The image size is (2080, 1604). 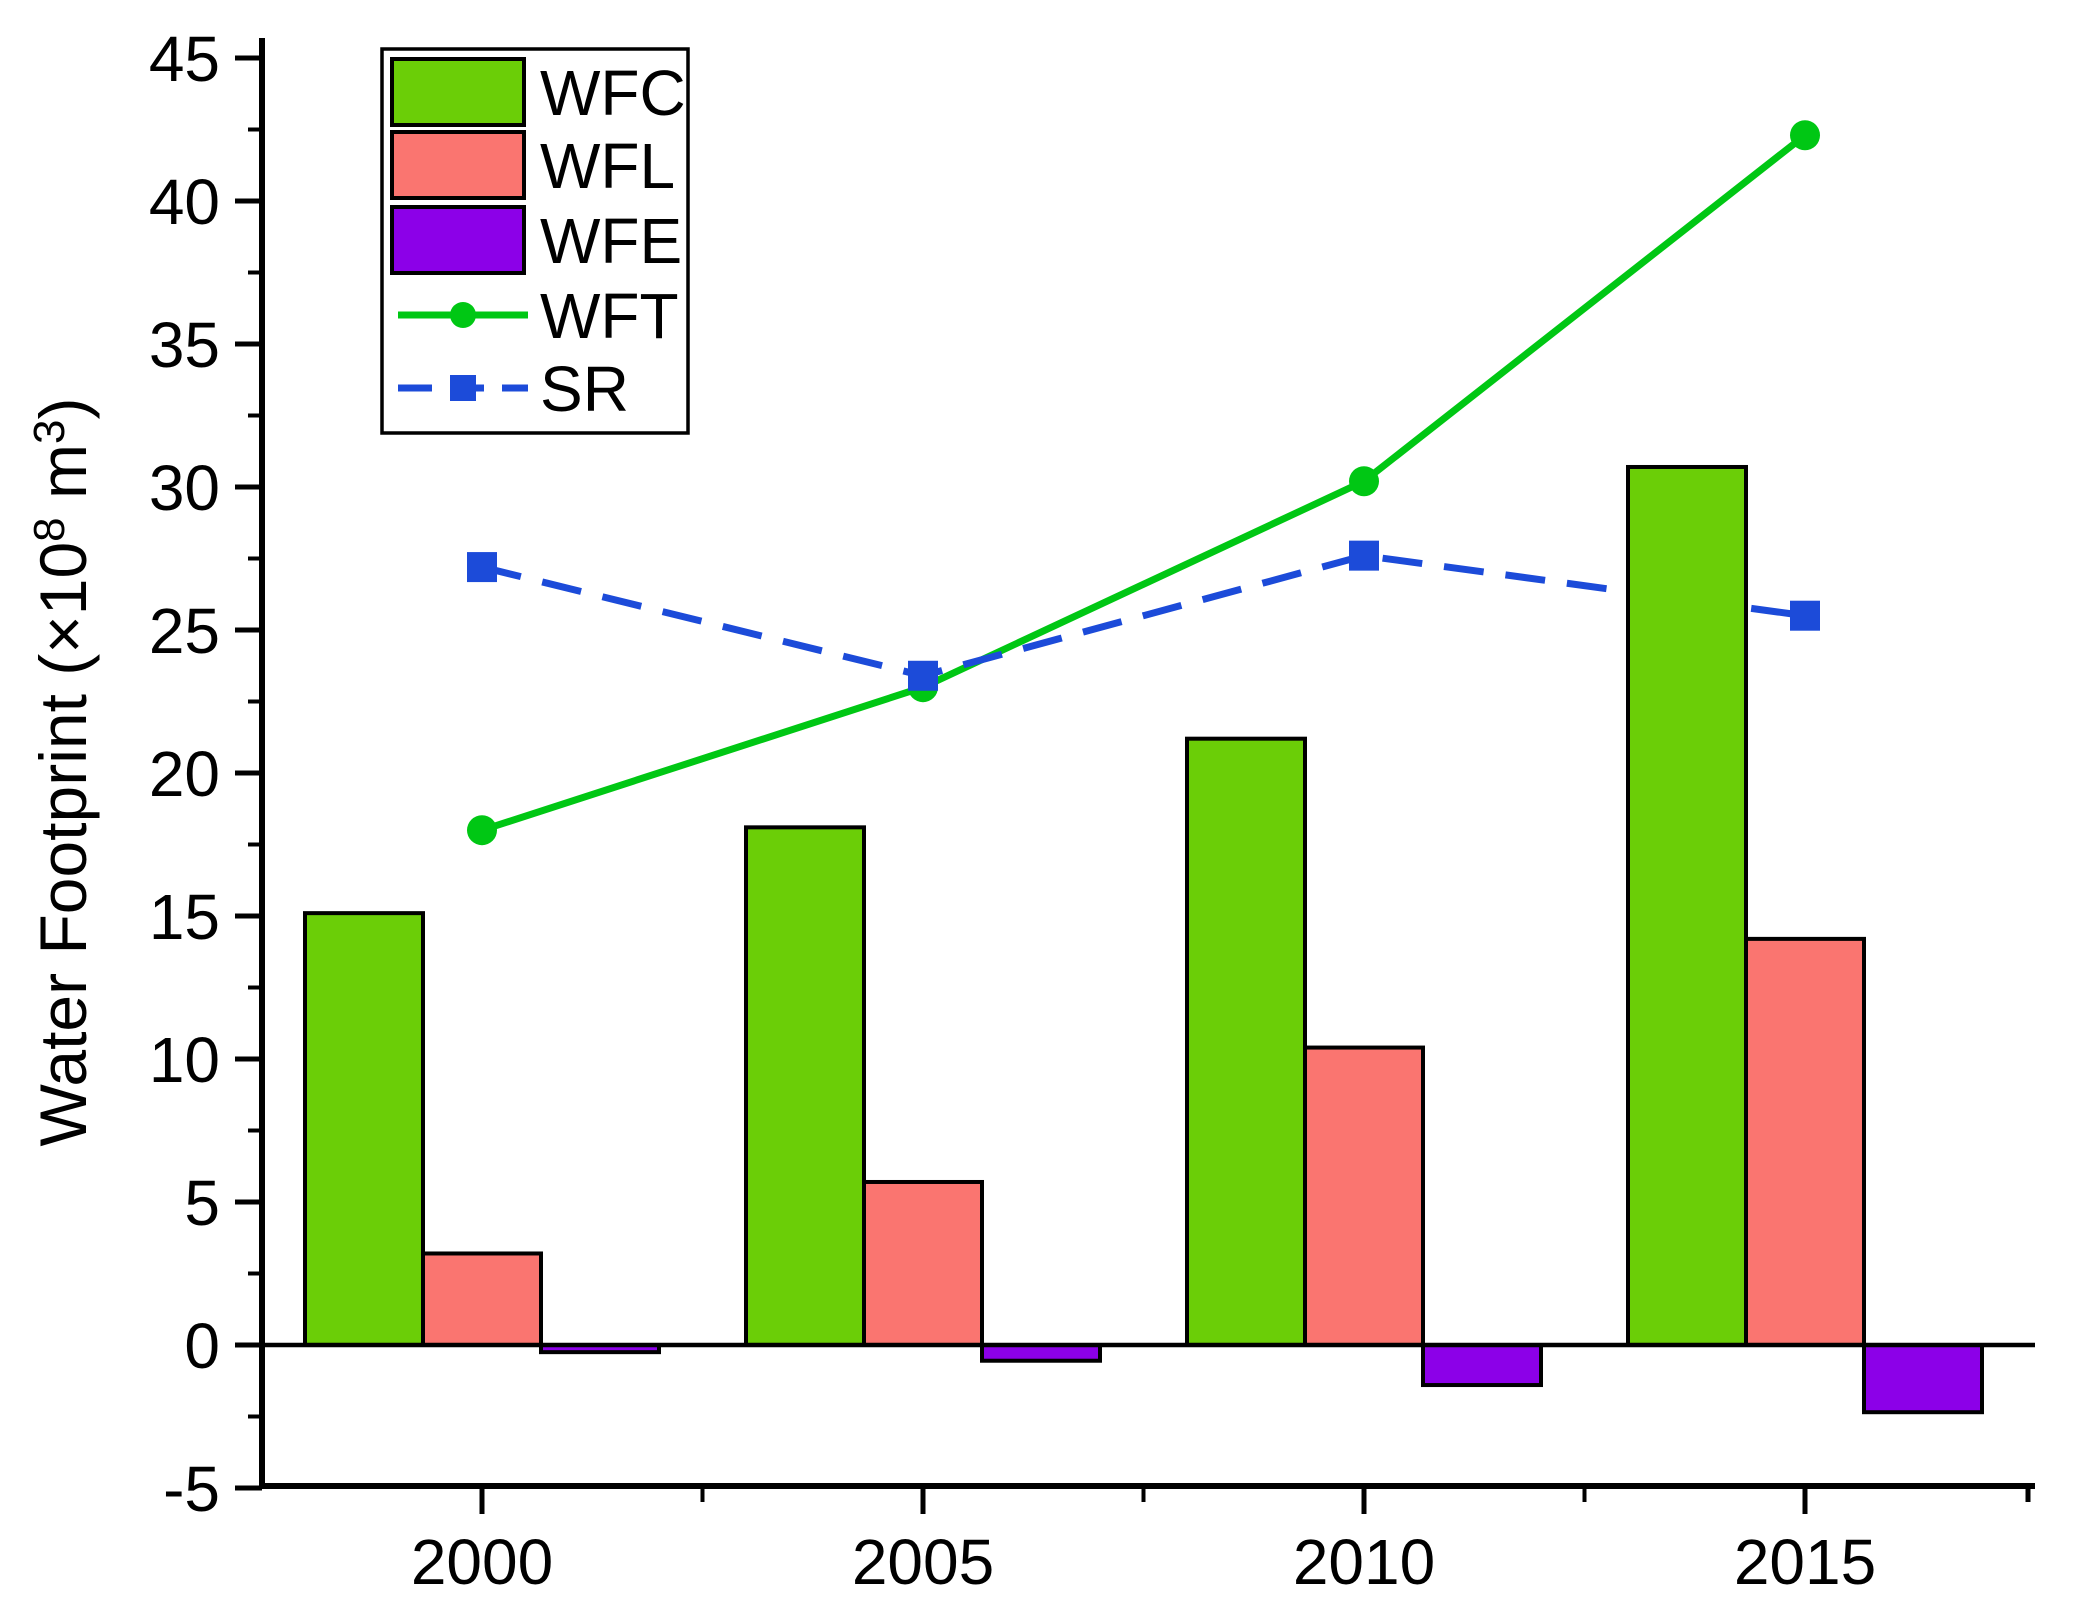 I want to click on y-tick-label: 15, so click(x=184, y=917).